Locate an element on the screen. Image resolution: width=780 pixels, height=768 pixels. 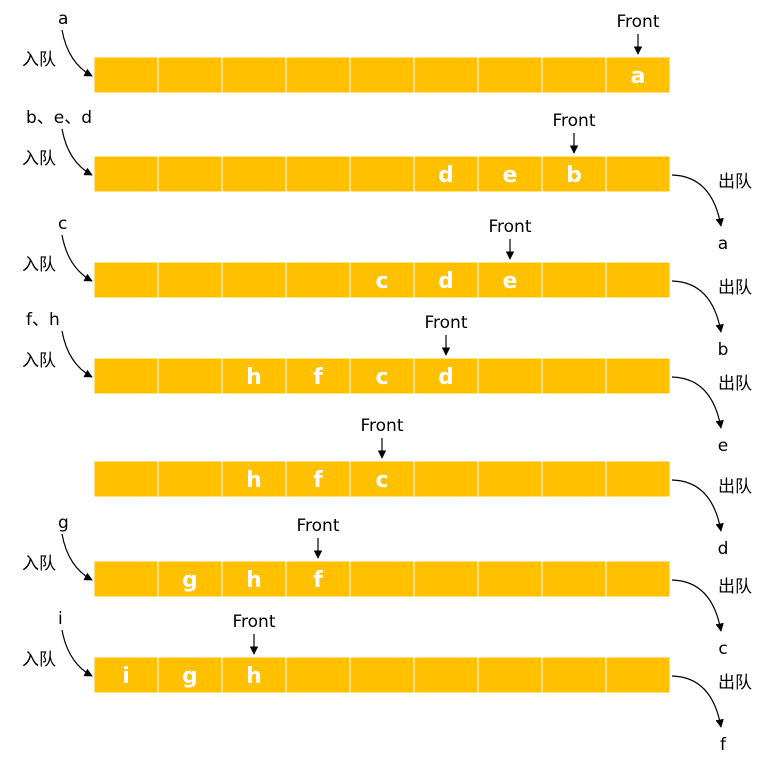
dequeued-item: d is located at coordinates (723, 549).